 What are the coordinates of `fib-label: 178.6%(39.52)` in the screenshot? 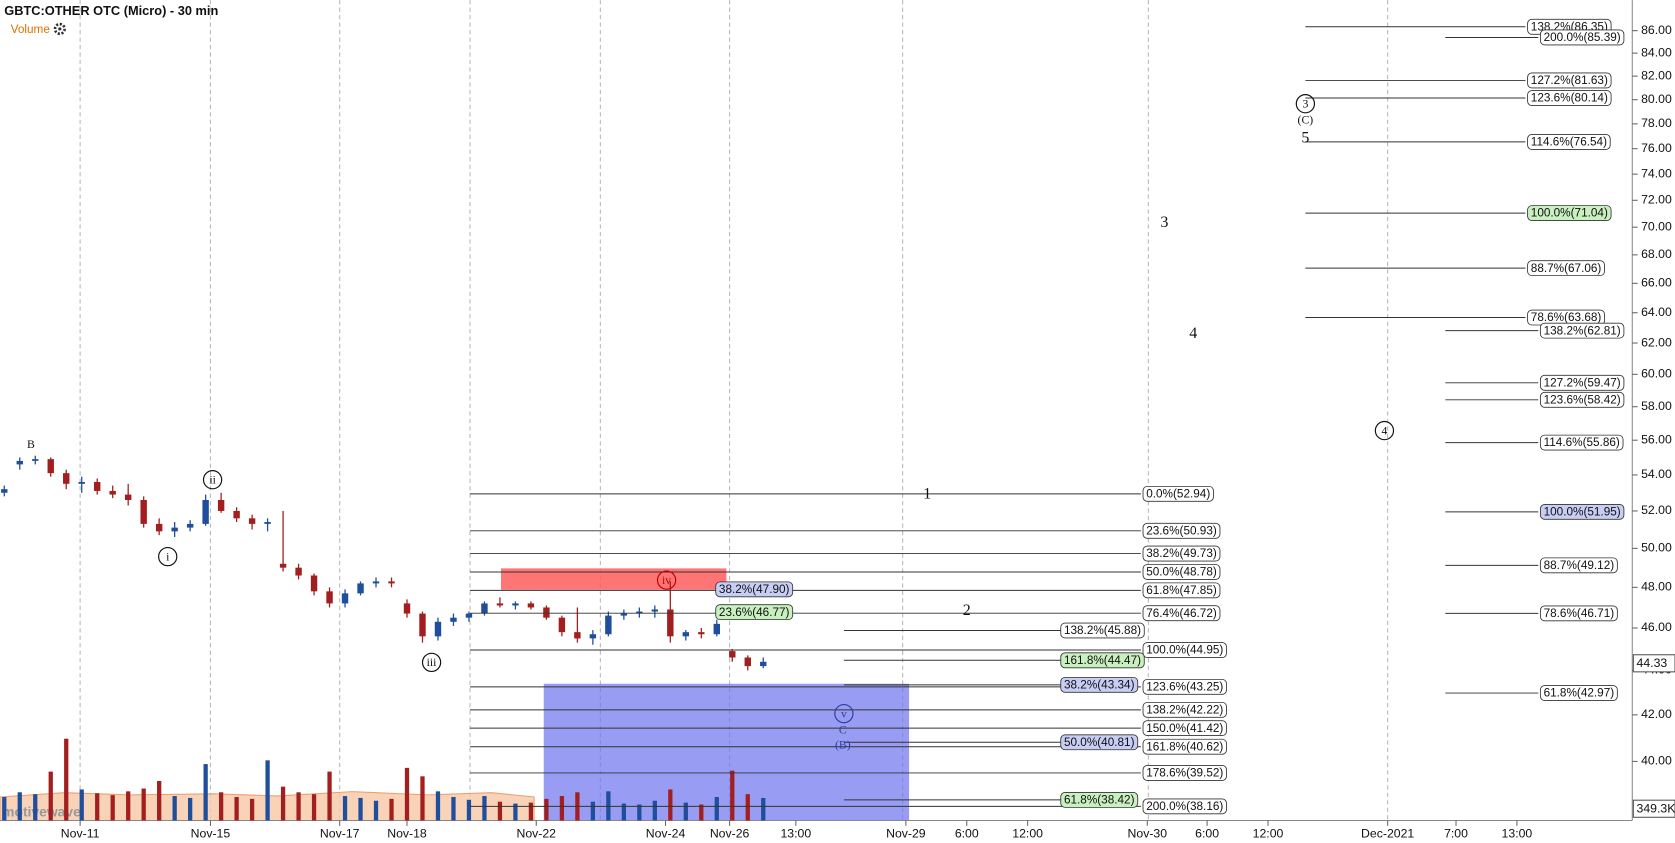 It's located at (1184, 773).